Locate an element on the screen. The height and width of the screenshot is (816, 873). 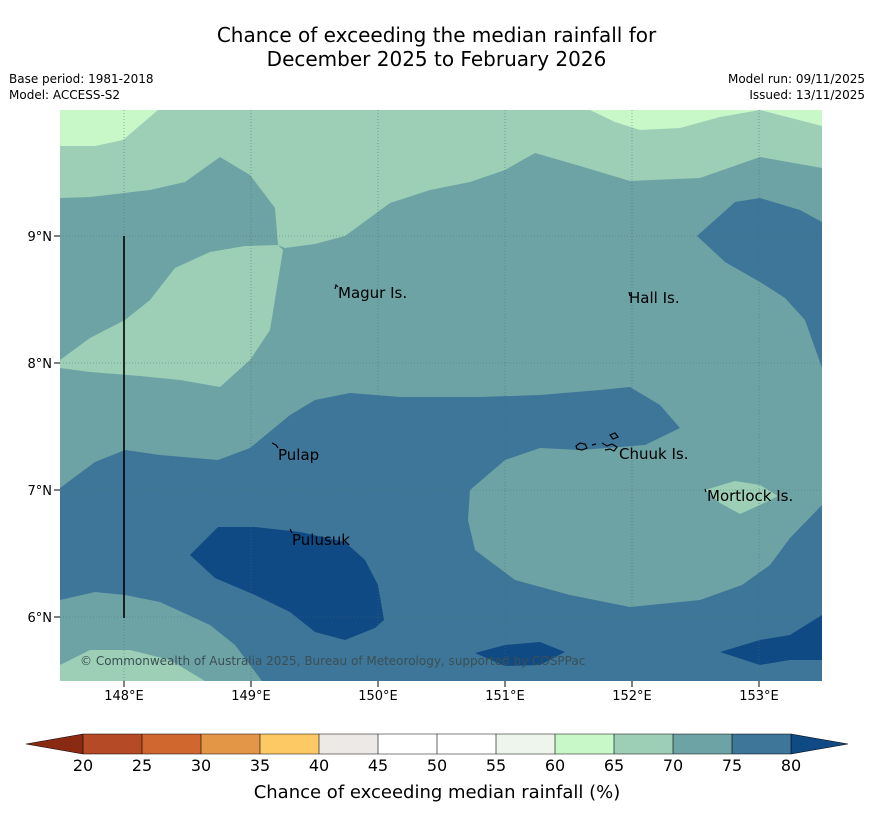
lat-axis: 9°N 8°N 7°N 6°N is located at coordinates (44, 428).